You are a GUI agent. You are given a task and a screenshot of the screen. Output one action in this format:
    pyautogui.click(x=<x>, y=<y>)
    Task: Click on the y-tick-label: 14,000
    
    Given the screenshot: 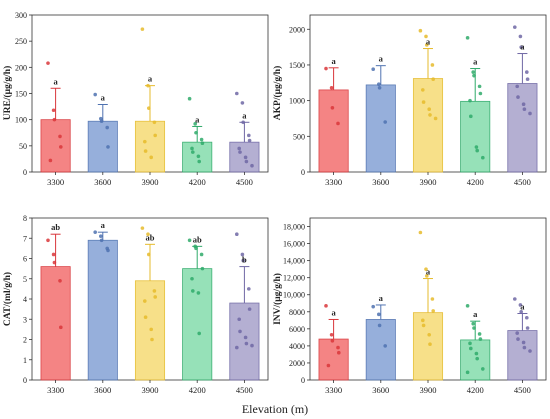 What is the action you would take?
    pyautogui.click(x=294, y=261)
    